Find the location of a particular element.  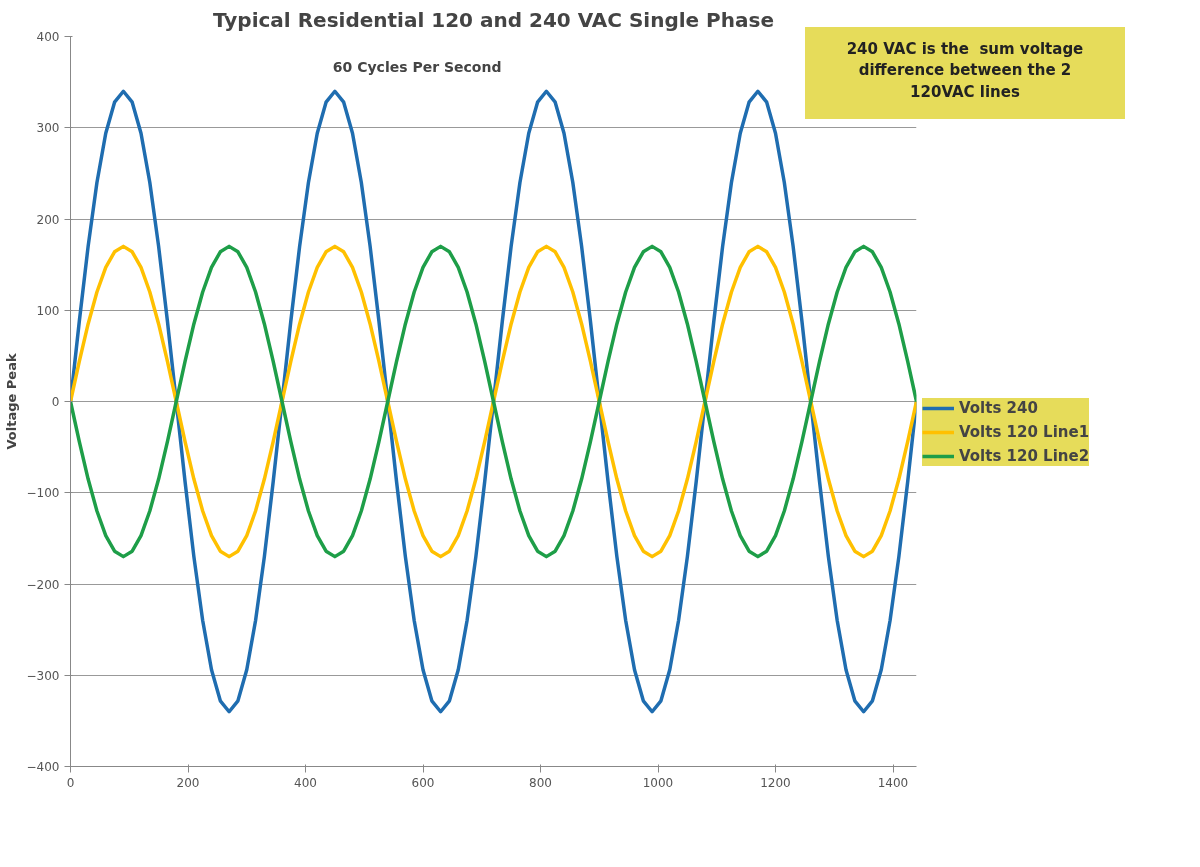

legend-label: Volts 120 Line2 is located at coordinates (1024, 456).